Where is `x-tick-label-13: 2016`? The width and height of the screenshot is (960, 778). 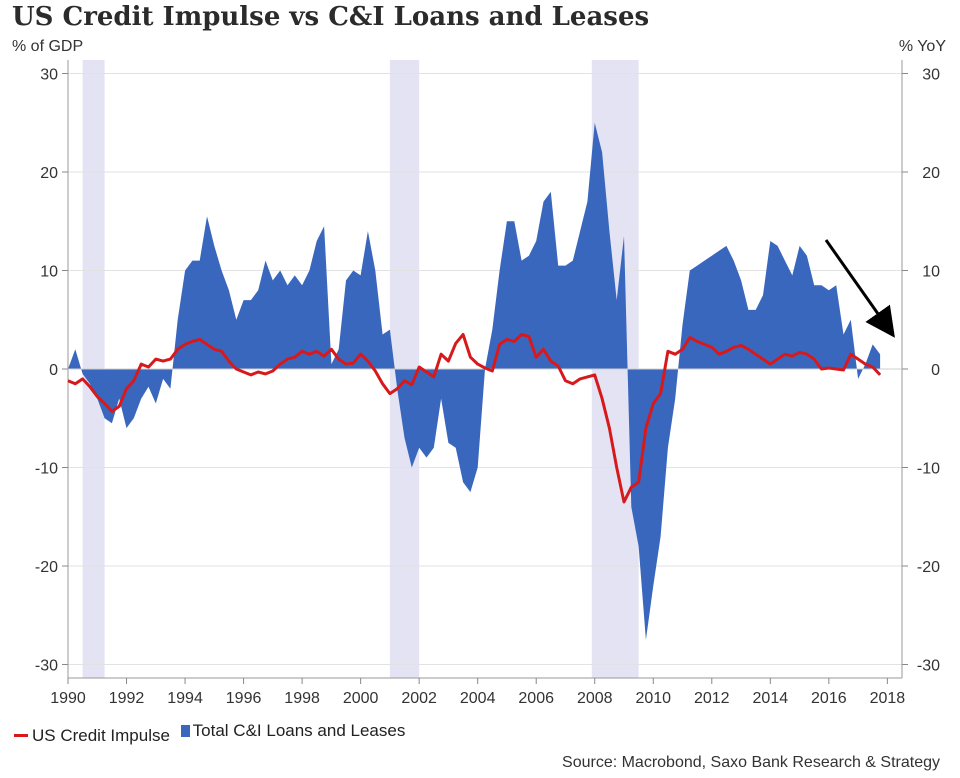 x-tick-label-13: 2016 is located at coordinates (829, 698).